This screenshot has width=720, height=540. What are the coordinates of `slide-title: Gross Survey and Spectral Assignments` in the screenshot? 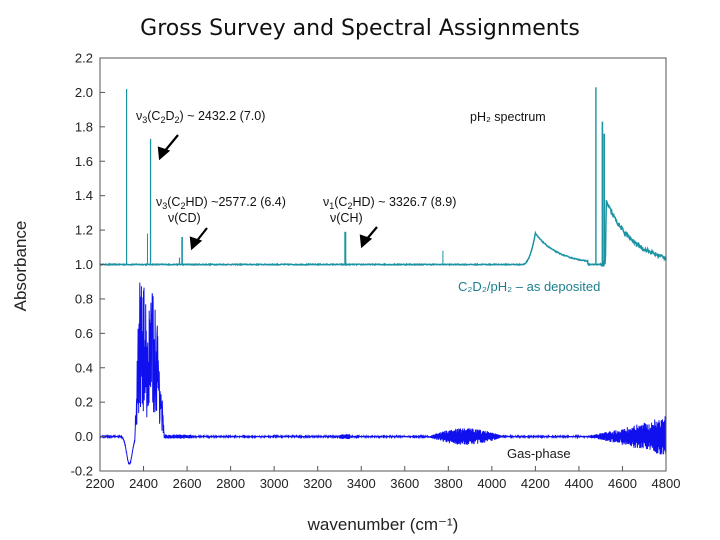 It's located at (360, 28).